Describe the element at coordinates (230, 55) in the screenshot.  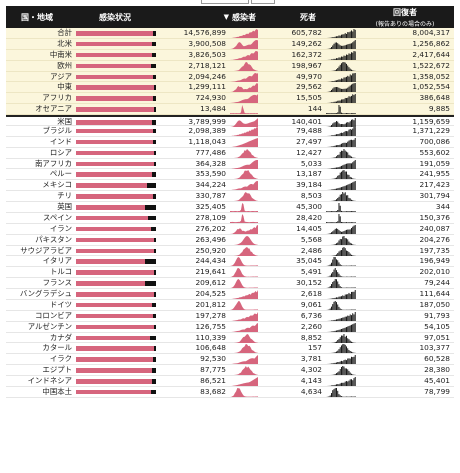
I see `region-row: 中南米 3,826,503 162,372 2,417,644` at that location.